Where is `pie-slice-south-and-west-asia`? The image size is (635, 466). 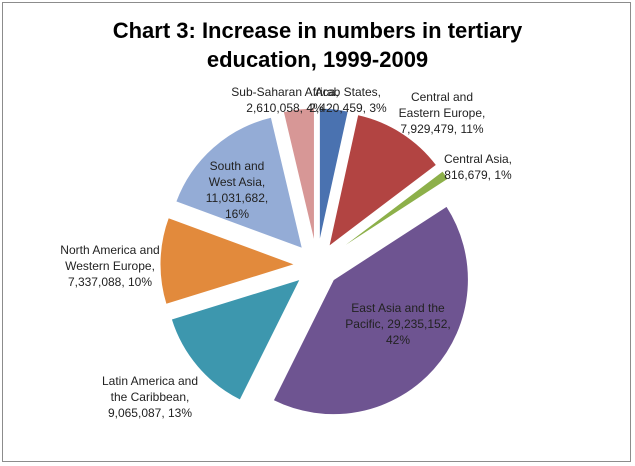
pie-slice-south-and-west-asia is located at coordinates (239, 183).